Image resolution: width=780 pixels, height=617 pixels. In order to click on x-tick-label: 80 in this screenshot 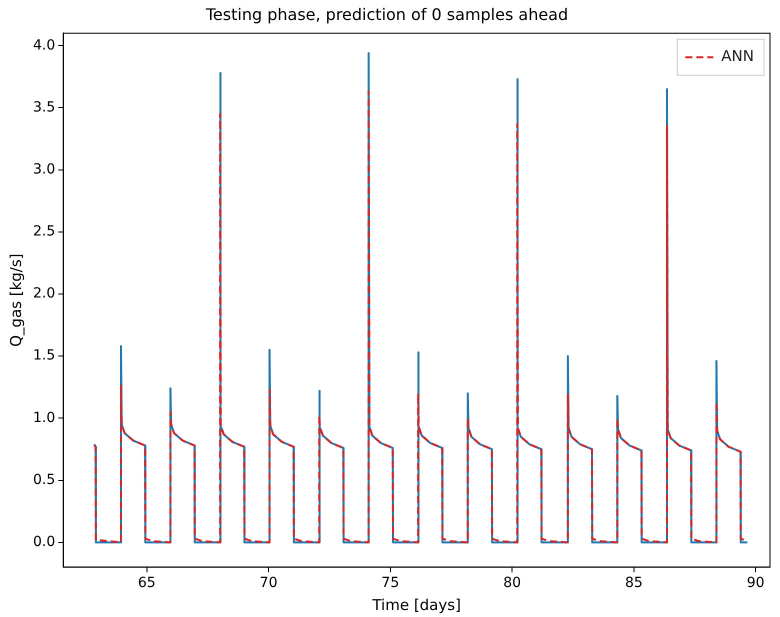, I will do `click(512, 583)`.